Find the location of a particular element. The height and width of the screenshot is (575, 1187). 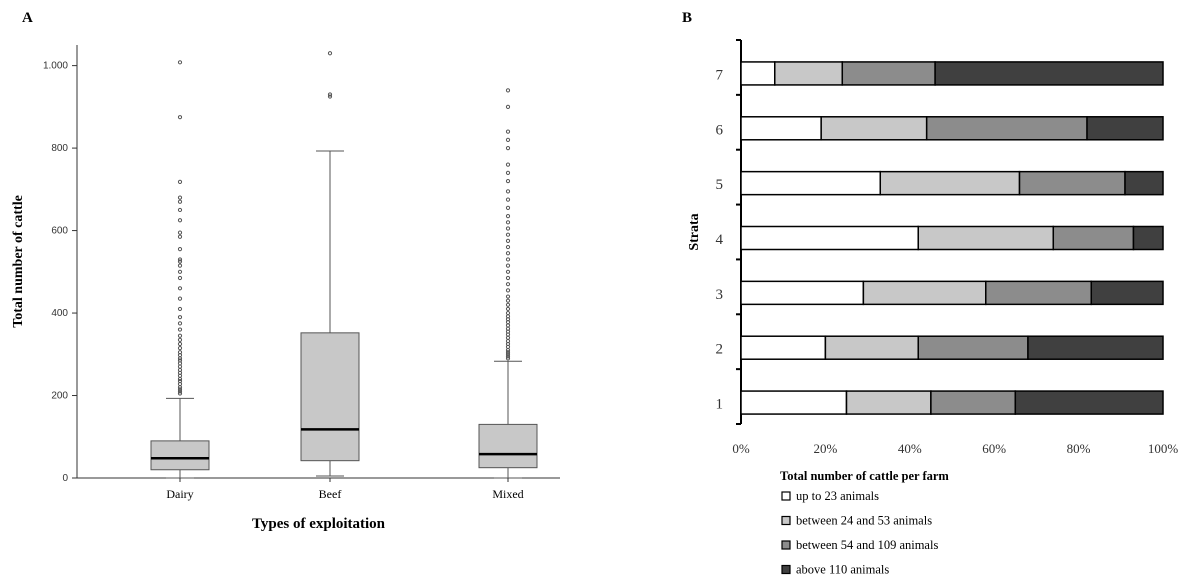

x-tick-label-dairy: Dairy is located at coordinates (179, 494).